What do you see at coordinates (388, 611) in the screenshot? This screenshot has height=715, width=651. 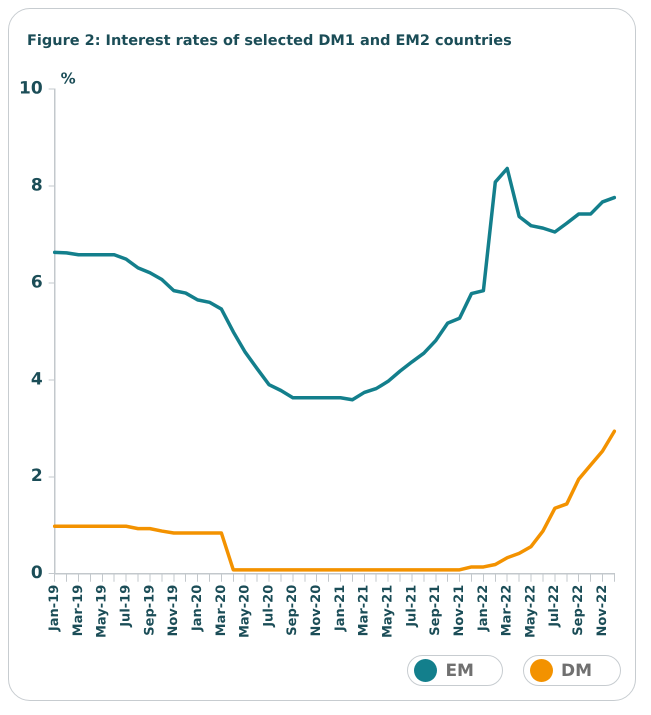 I see `x-tick-label: May-21` at bounding box center [388, 611].